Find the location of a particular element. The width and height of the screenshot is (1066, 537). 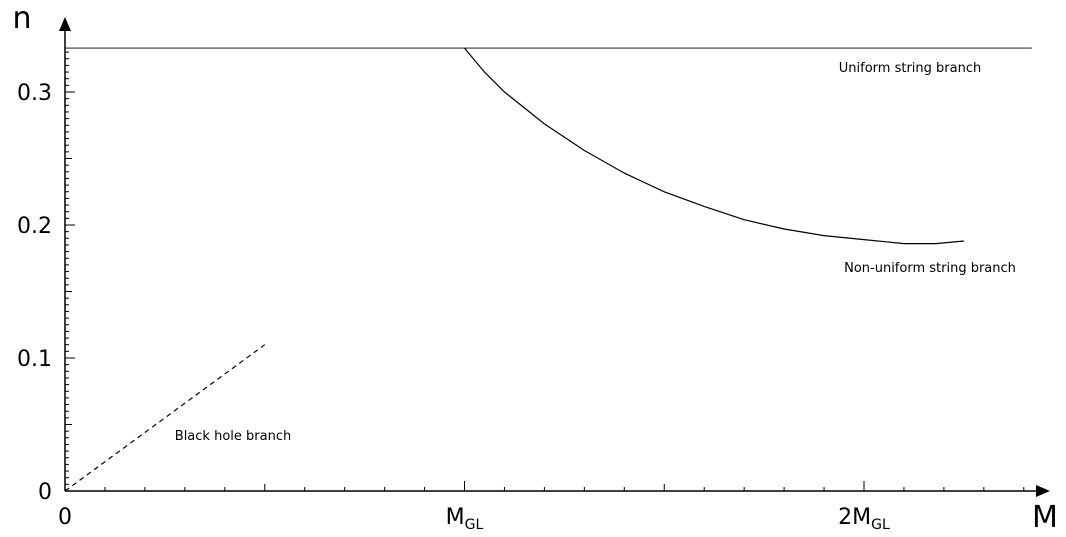

series-label: Non-uniform string branch is located at coordinates (930, 268).